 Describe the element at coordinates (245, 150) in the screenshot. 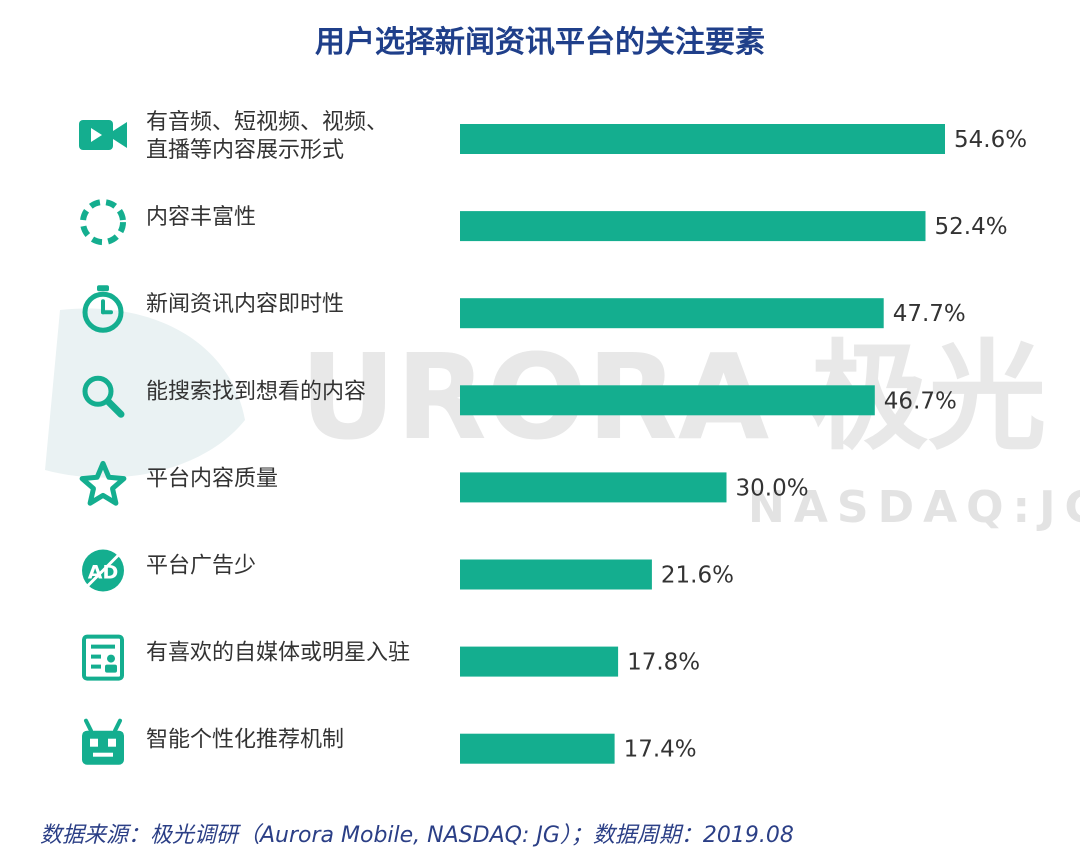

I see `category-label: 直播等内容展示形式` at that location.